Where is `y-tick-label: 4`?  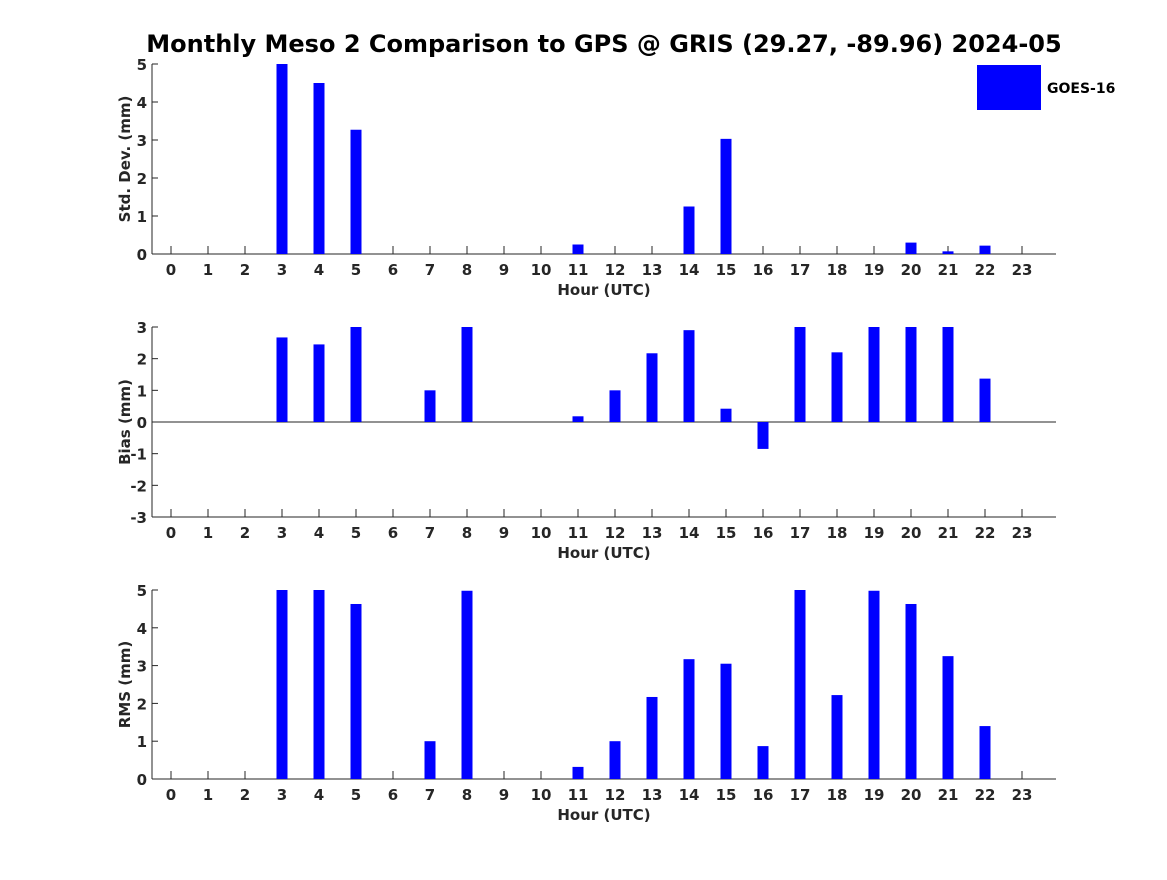 y-tick-label: 4 is located at coordinates (142, 103).